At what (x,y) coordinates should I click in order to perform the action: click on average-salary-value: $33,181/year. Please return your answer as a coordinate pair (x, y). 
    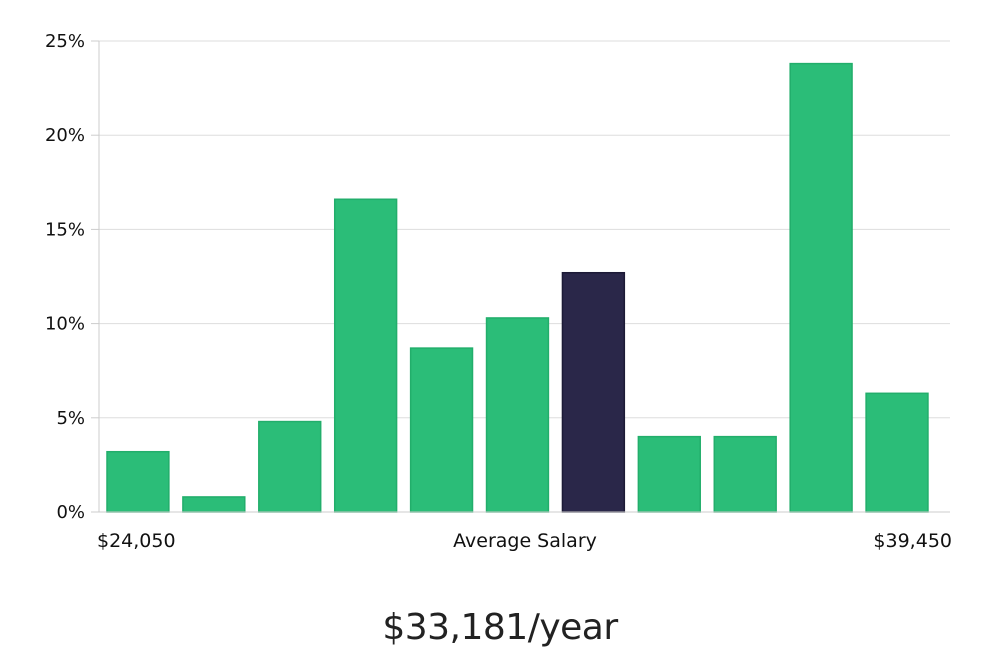
    Looking at the image, I should click on (500, 627).